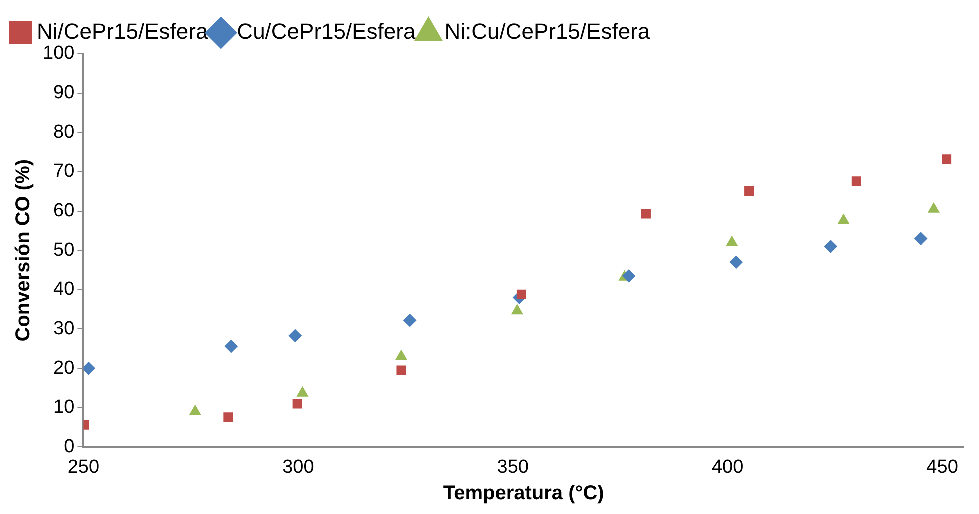 This screenshot has height=514, width=979. Describe the element at coordinates (64, 93) in the screenshot. I see `y-tick-label: 90` at that location.